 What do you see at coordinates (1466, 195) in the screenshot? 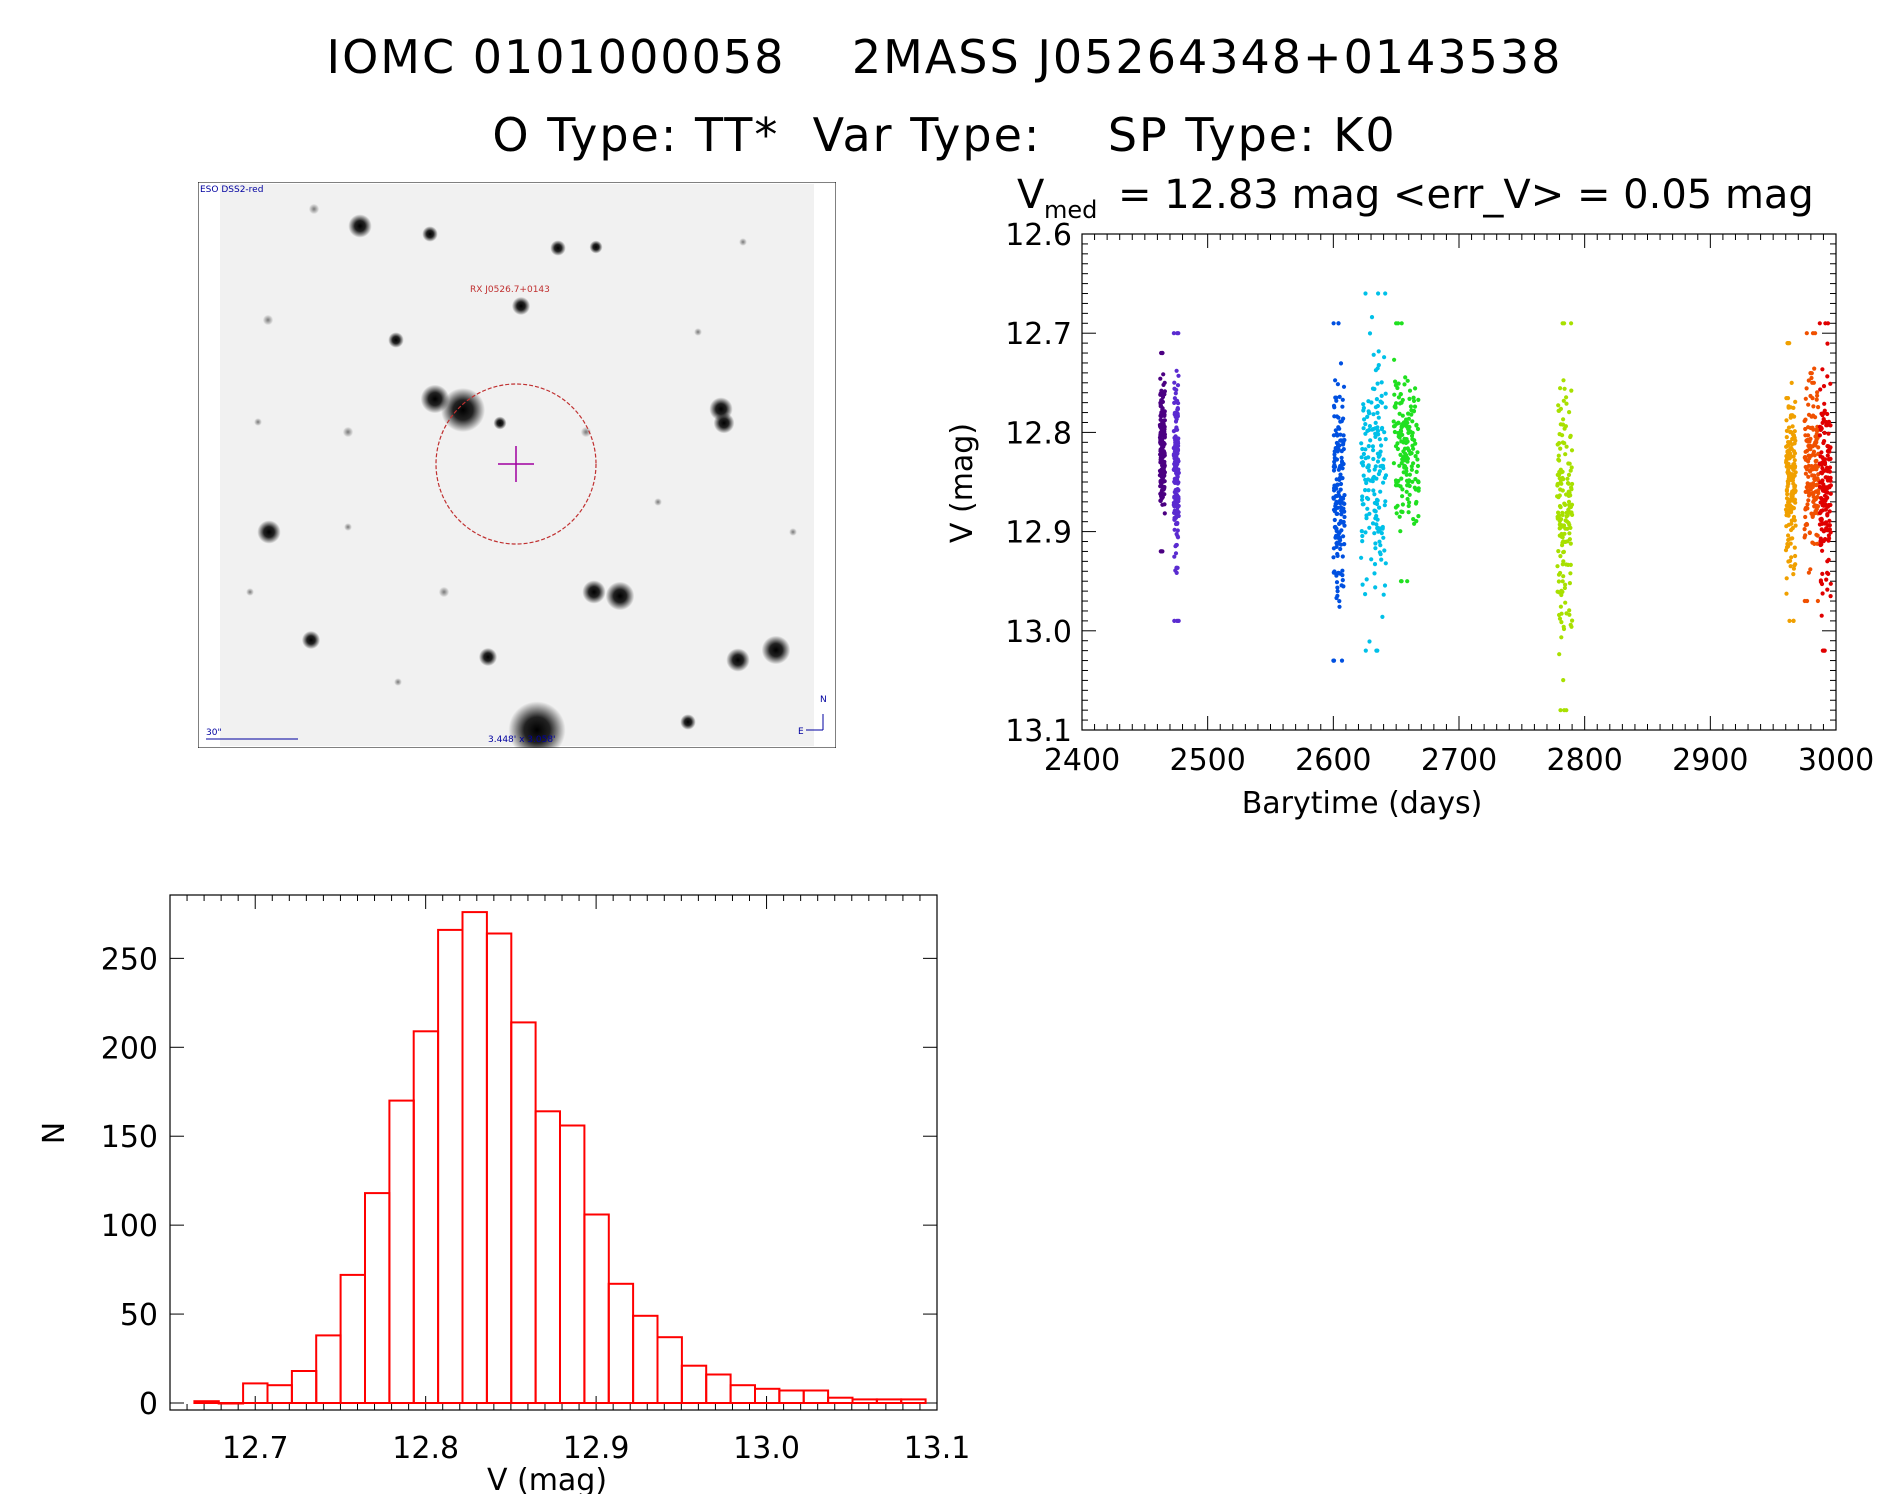
I see `lightcurve-title-rest: = 12.83 mag <err_V> = 0.05 mag` at bounding box center [1466, 195].